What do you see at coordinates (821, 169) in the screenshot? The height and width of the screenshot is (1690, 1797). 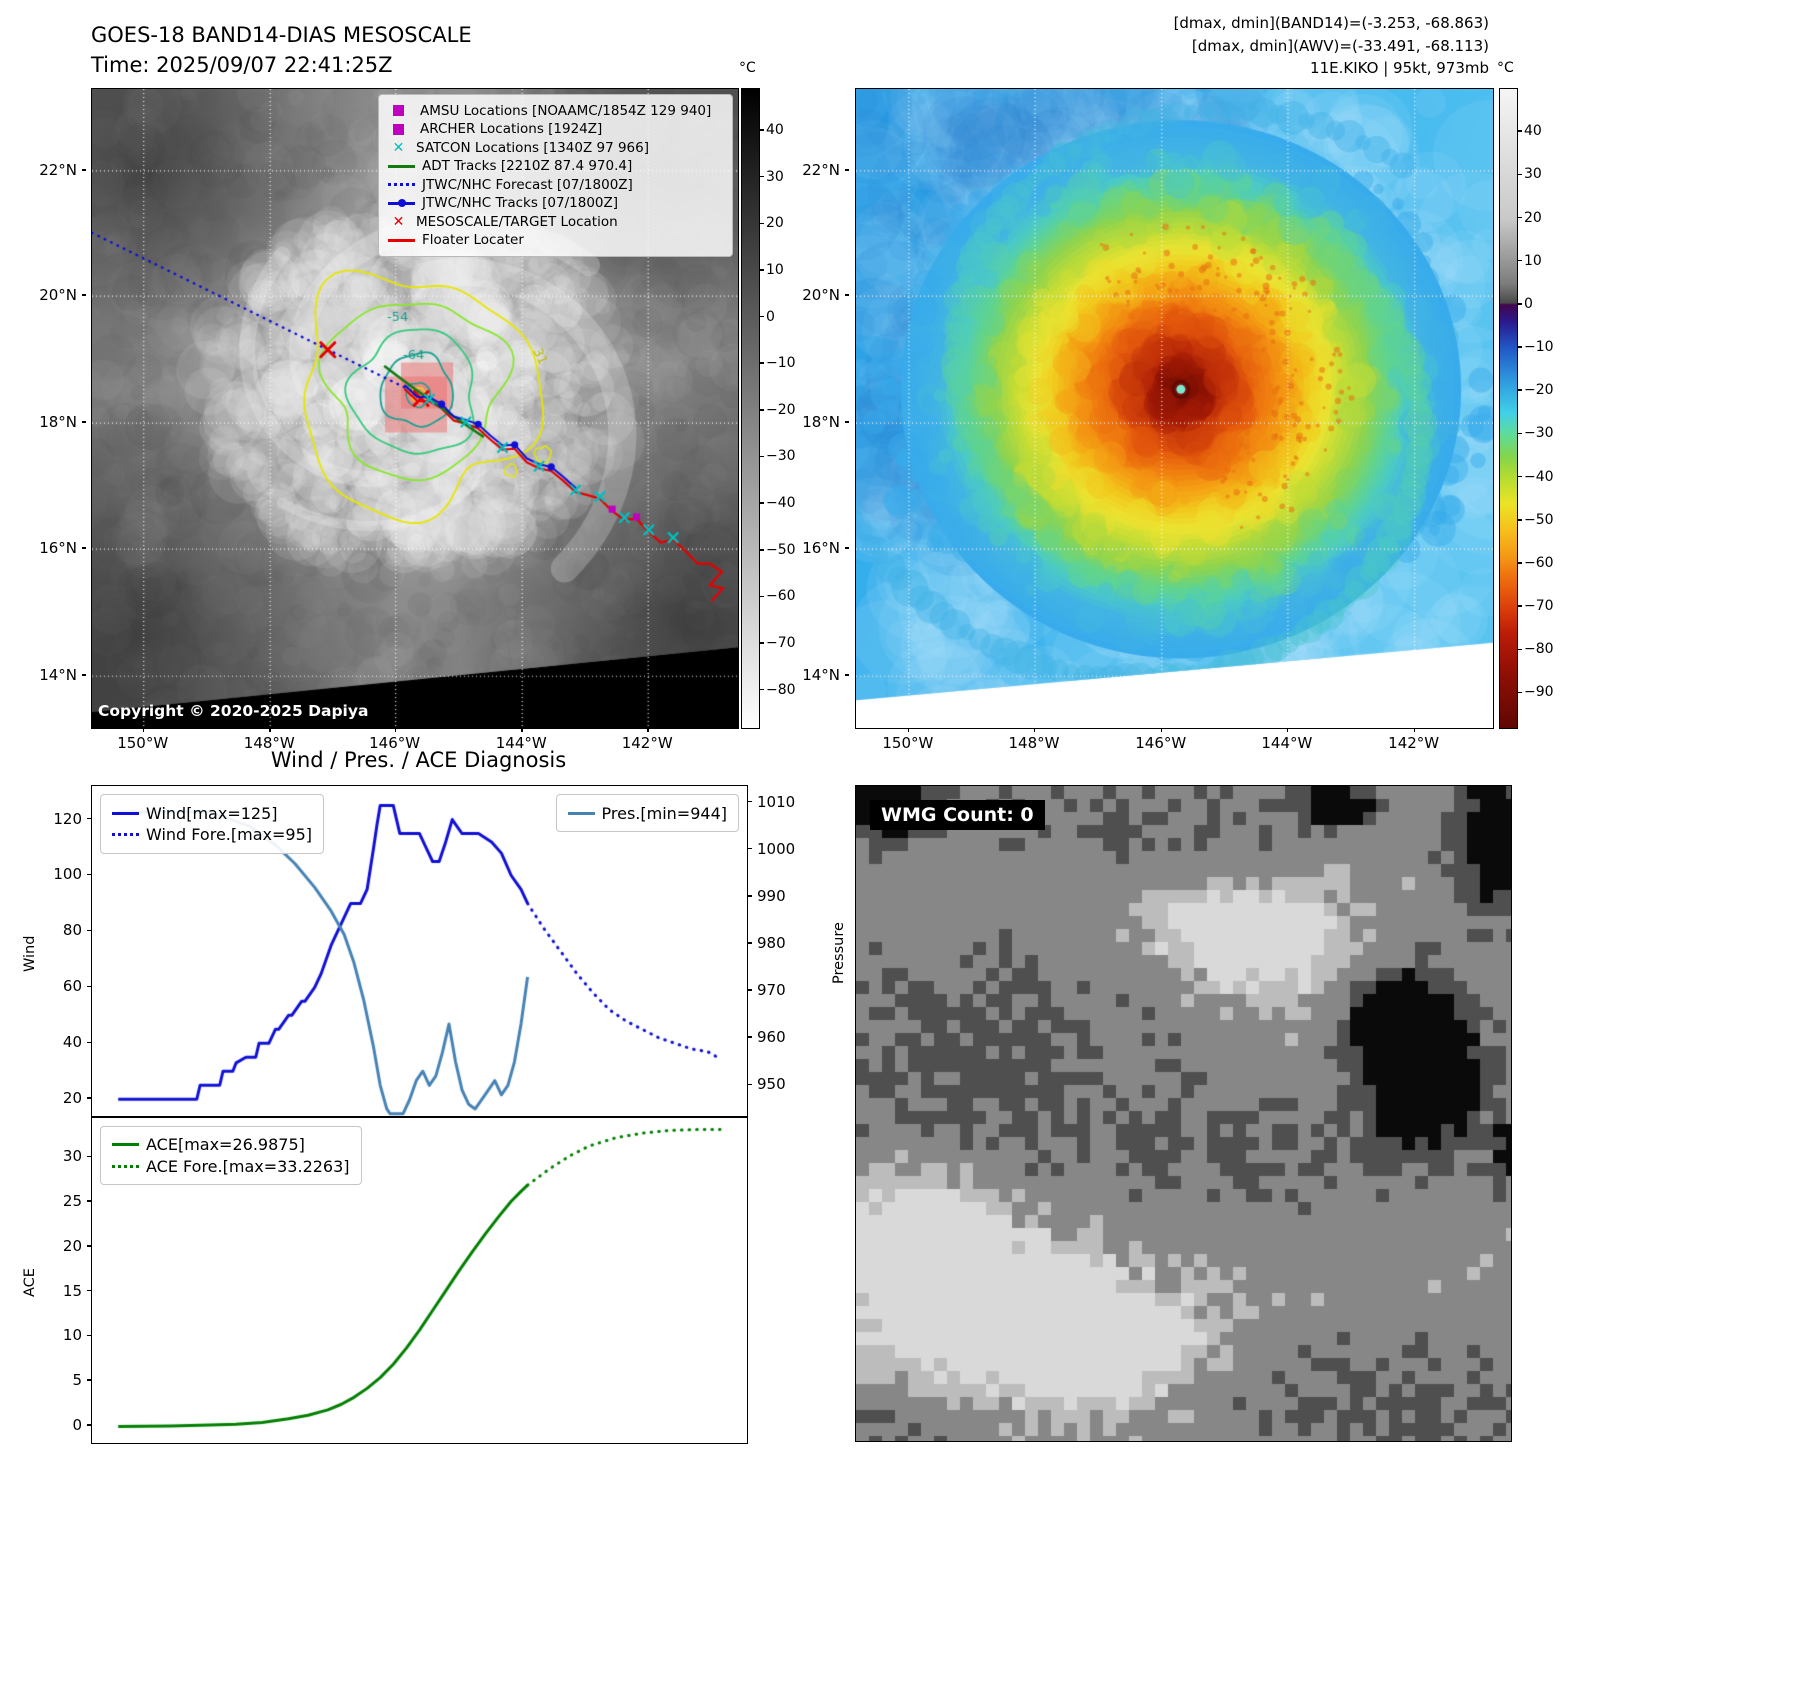 I see `lat-tick-label: 22°N` at bounding box center [821, 169].